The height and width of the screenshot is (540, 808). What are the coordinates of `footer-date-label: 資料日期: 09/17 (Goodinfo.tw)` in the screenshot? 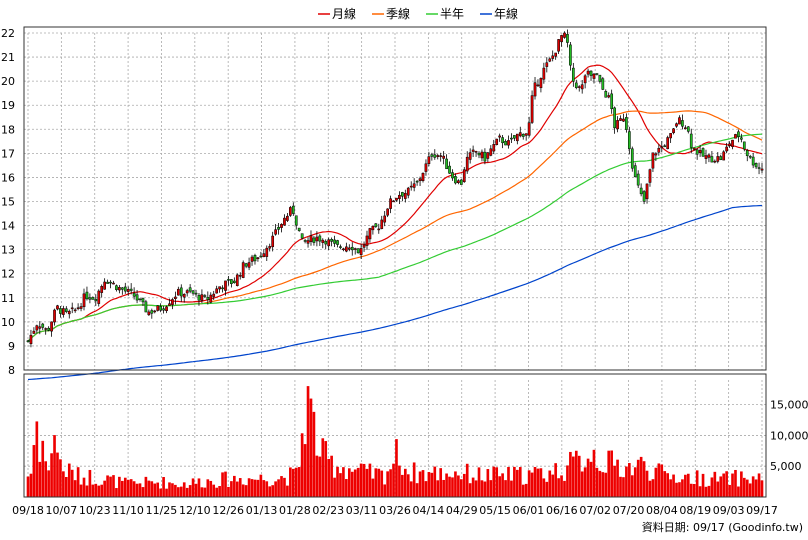 It's located at (722, 527).